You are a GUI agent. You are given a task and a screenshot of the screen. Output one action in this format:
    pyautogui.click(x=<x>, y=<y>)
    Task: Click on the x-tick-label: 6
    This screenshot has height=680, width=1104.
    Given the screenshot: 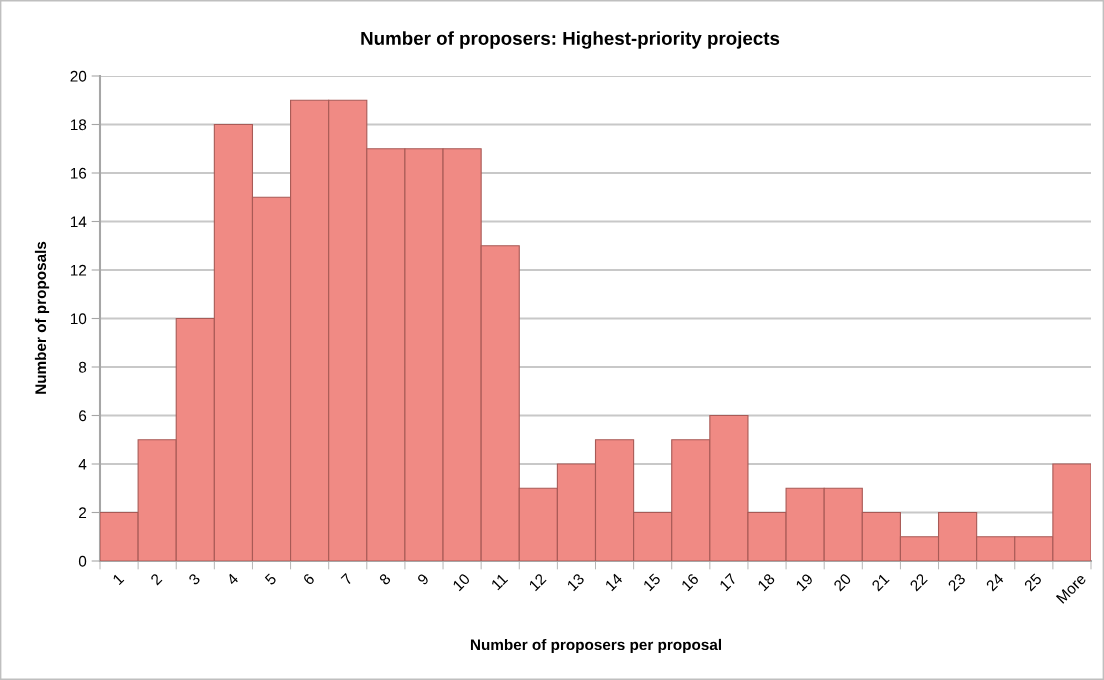 What is the action you would take?
    pyautogui.click(x=309, y=579)
    